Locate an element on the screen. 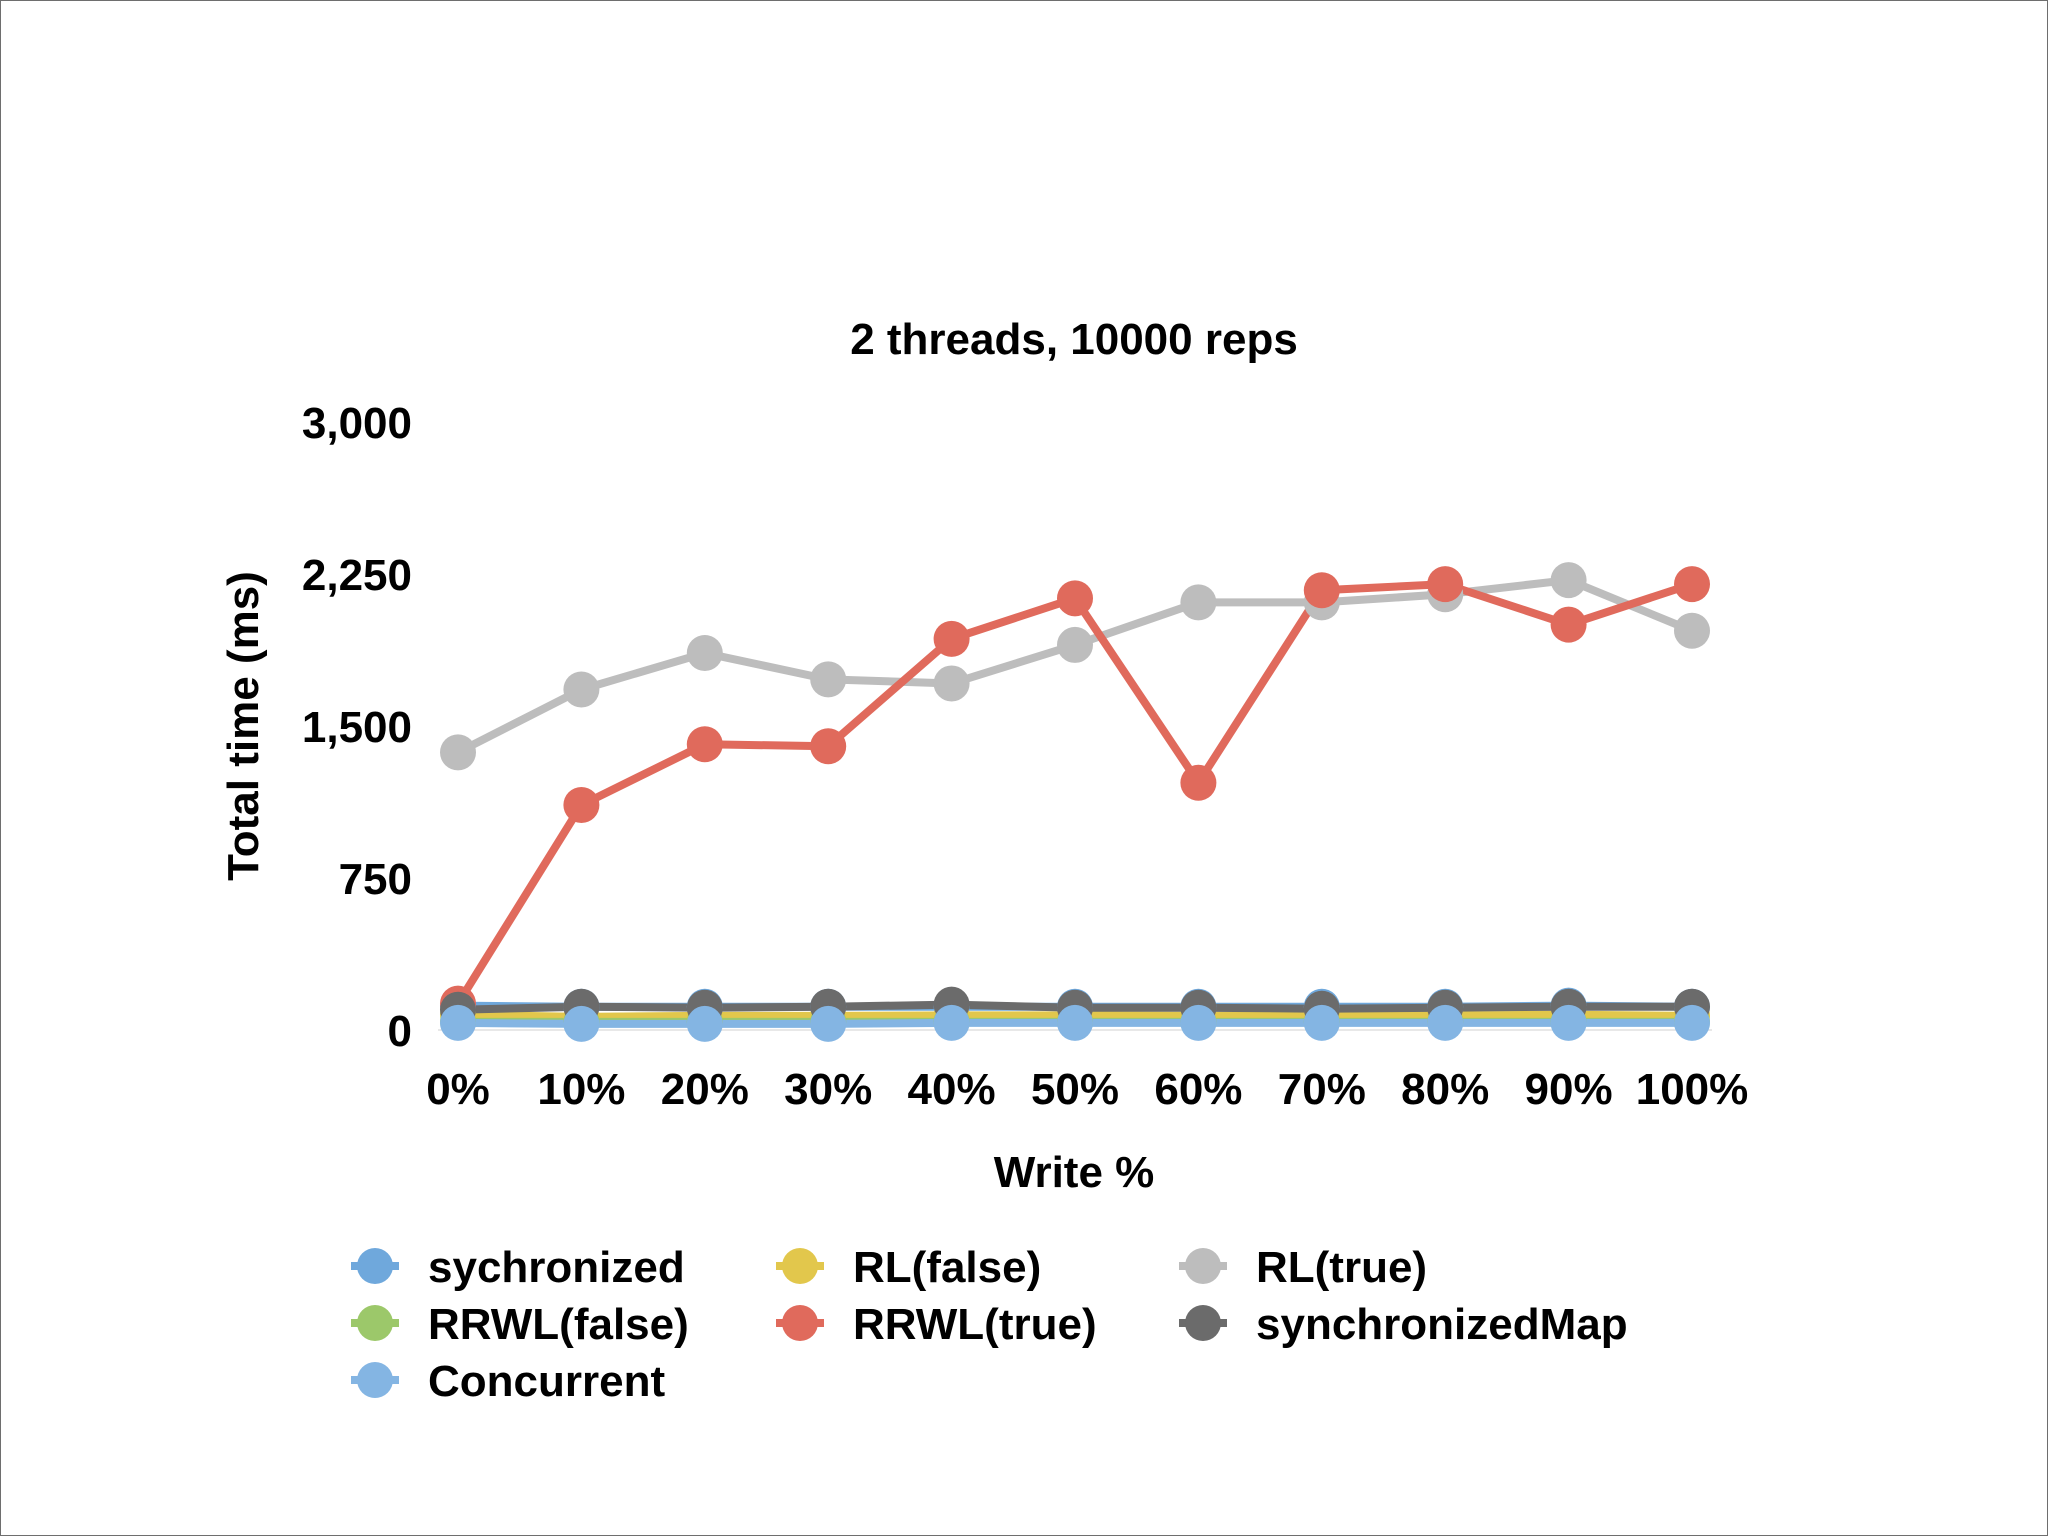  x-tick-label: 100% is located at coordinates (1692, 1089).